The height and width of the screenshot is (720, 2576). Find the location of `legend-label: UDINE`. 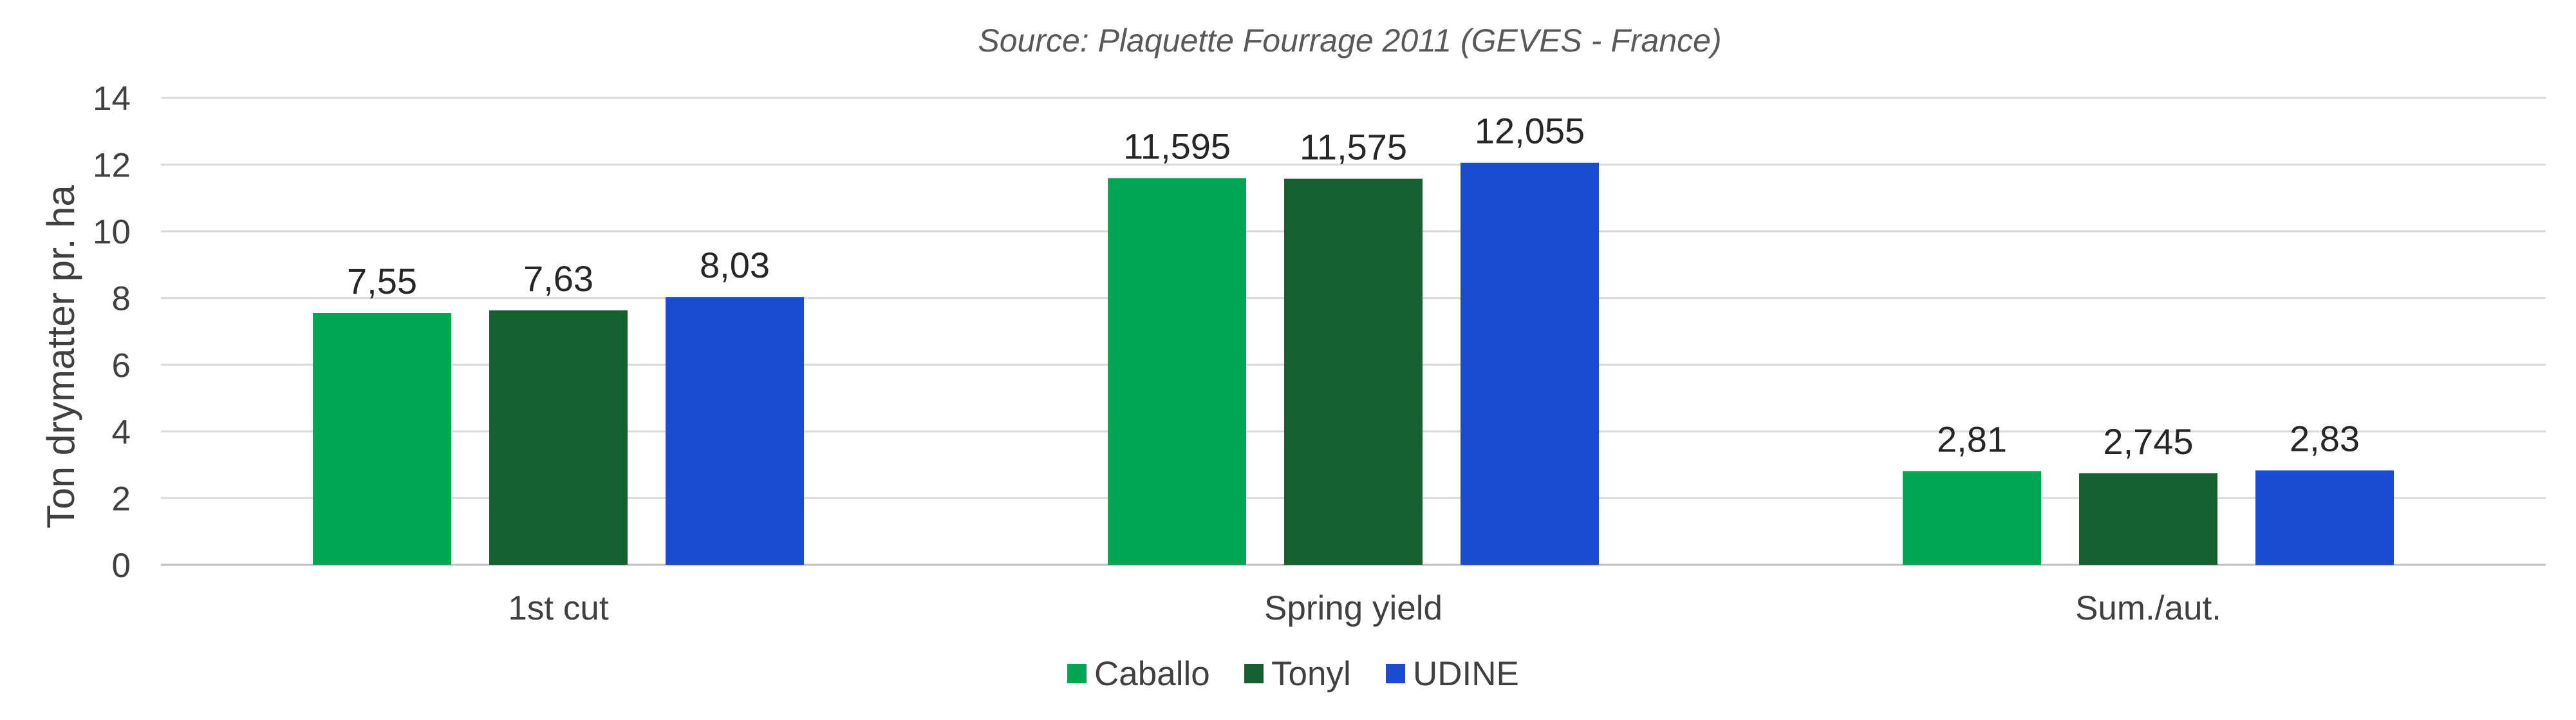

legend-label: UDINE is located at coordinates (1466, 674).